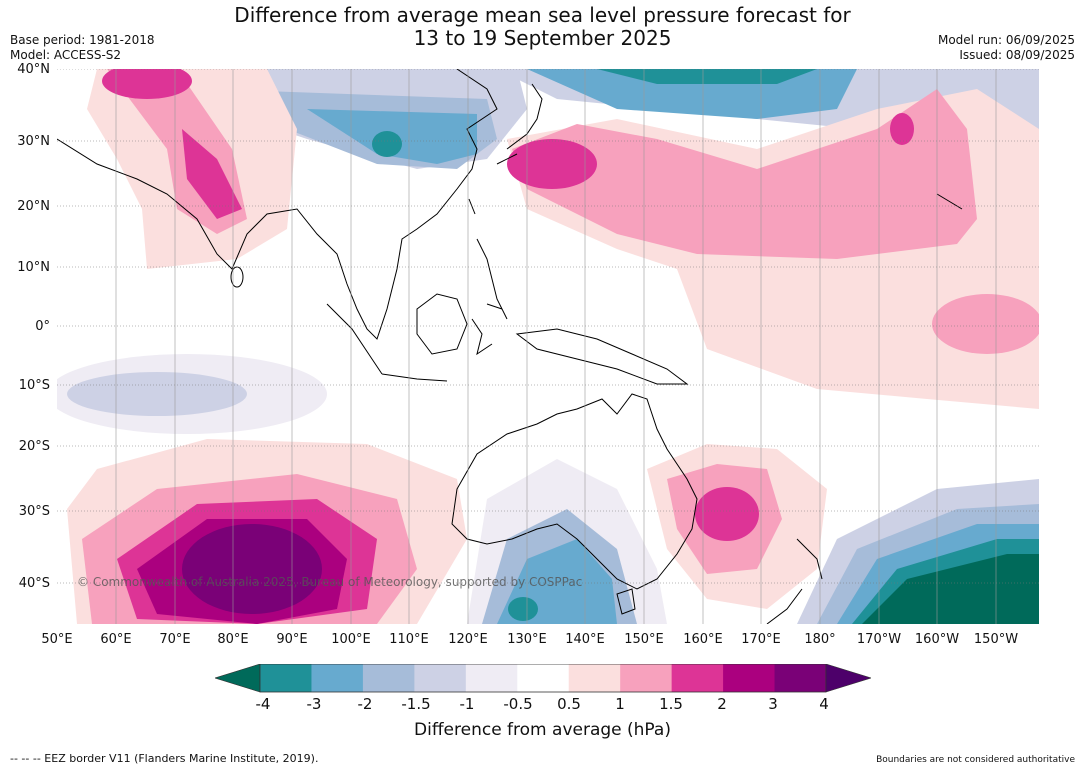 This screenshot has height=770, width=1085. I want to click on sumatra, so click(354, 339).